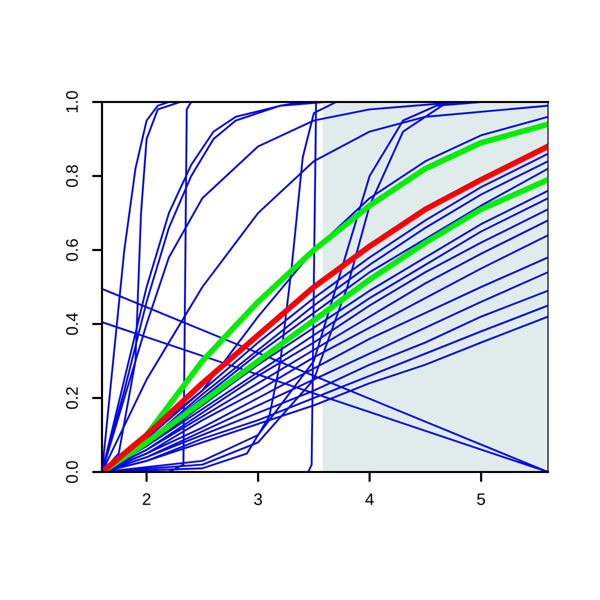 The image size is (600, 600). I want to click on x-tick-label: 5, so click(481, 499).